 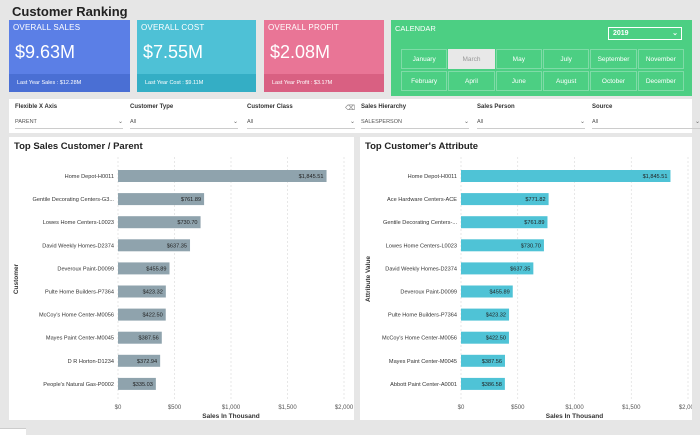 What do you see at coordinates (301, 116) in the screenshot?
I see `filter-customer-class: Customer Class ⌫ All ⌄` at bounding box center [301, 116].